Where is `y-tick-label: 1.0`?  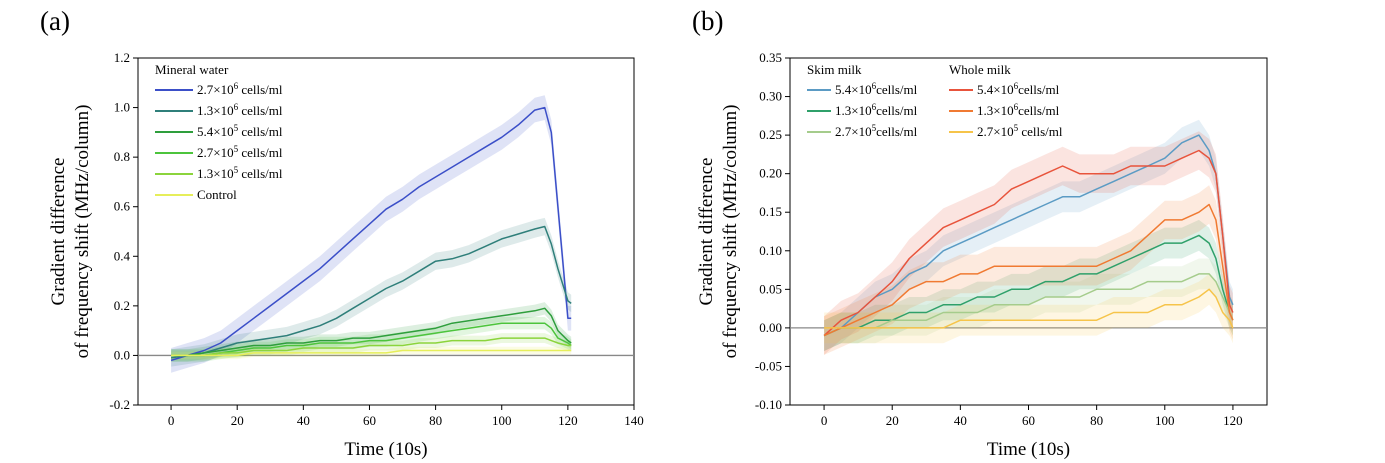
y-tick-label: 1.0 is located at coordinates (122, 107).